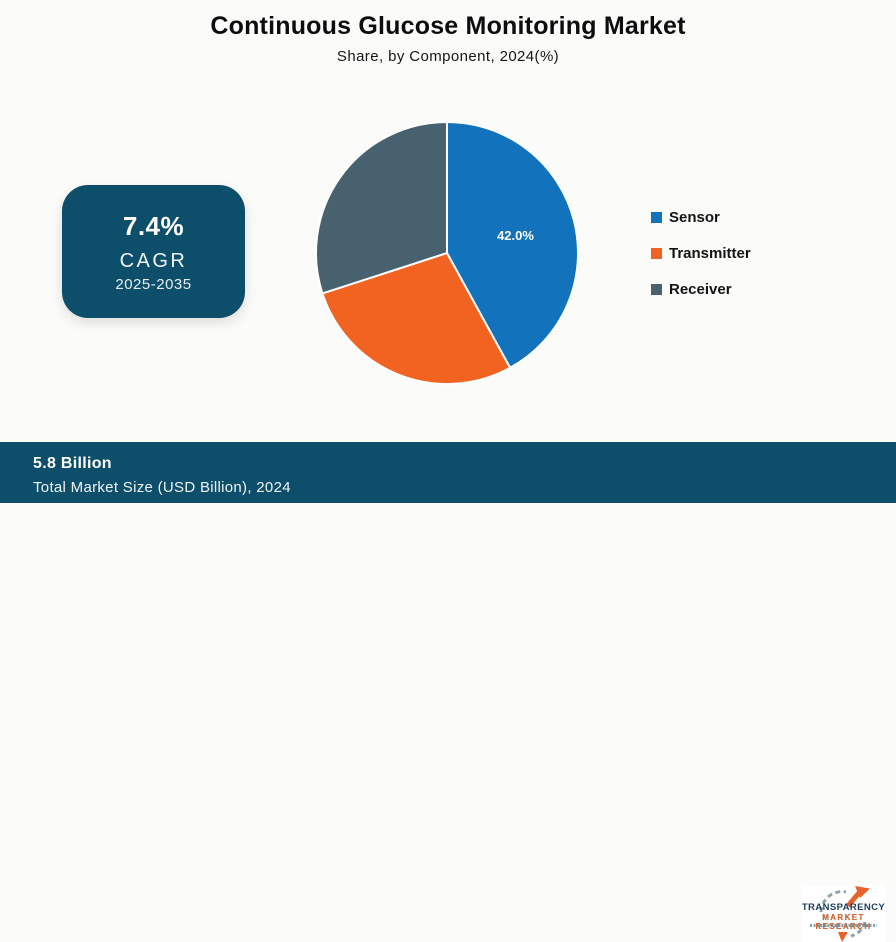 Image resolution: width=896 pixels, height=942 pixels. What do you see at coordinates (153, 225) in the screenshot?
I see `cagr-value: 7.4%` at bounding box center [153, 225].